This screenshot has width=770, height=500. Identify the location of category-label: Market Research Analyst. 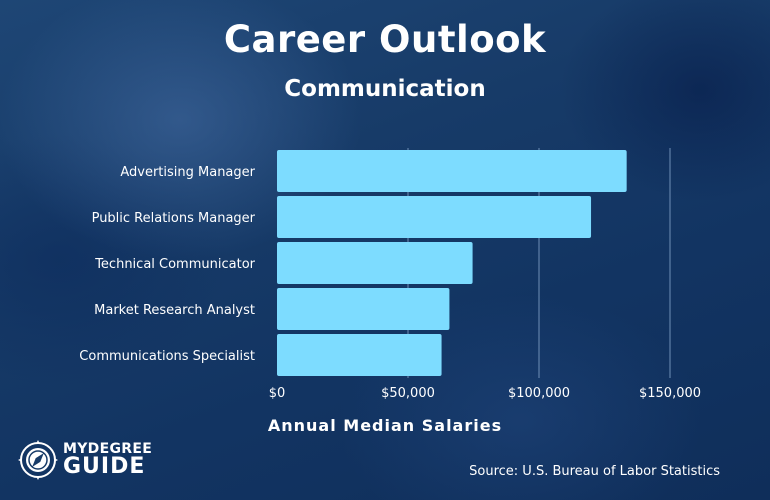
(174, 310).